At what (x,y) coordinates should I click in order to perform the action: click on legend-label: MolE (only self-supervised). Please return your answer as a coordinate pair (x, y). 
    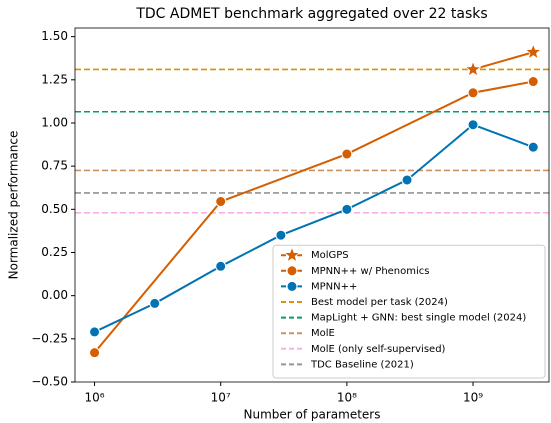
    Looking at the image, I should click on (378, 349).